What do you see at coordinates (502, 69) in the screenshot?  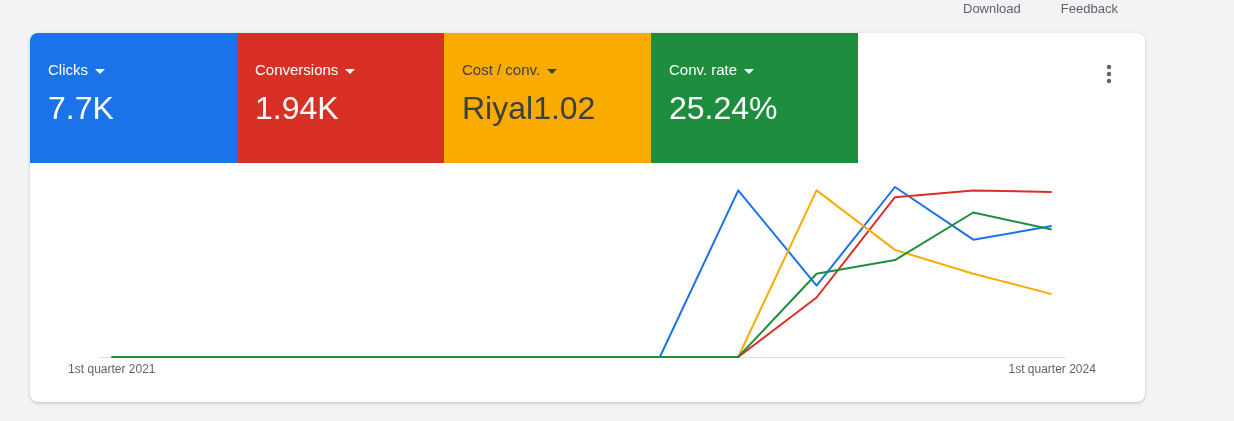 I see `category-label: Cost / conv.` at bounding box center [502, 69].